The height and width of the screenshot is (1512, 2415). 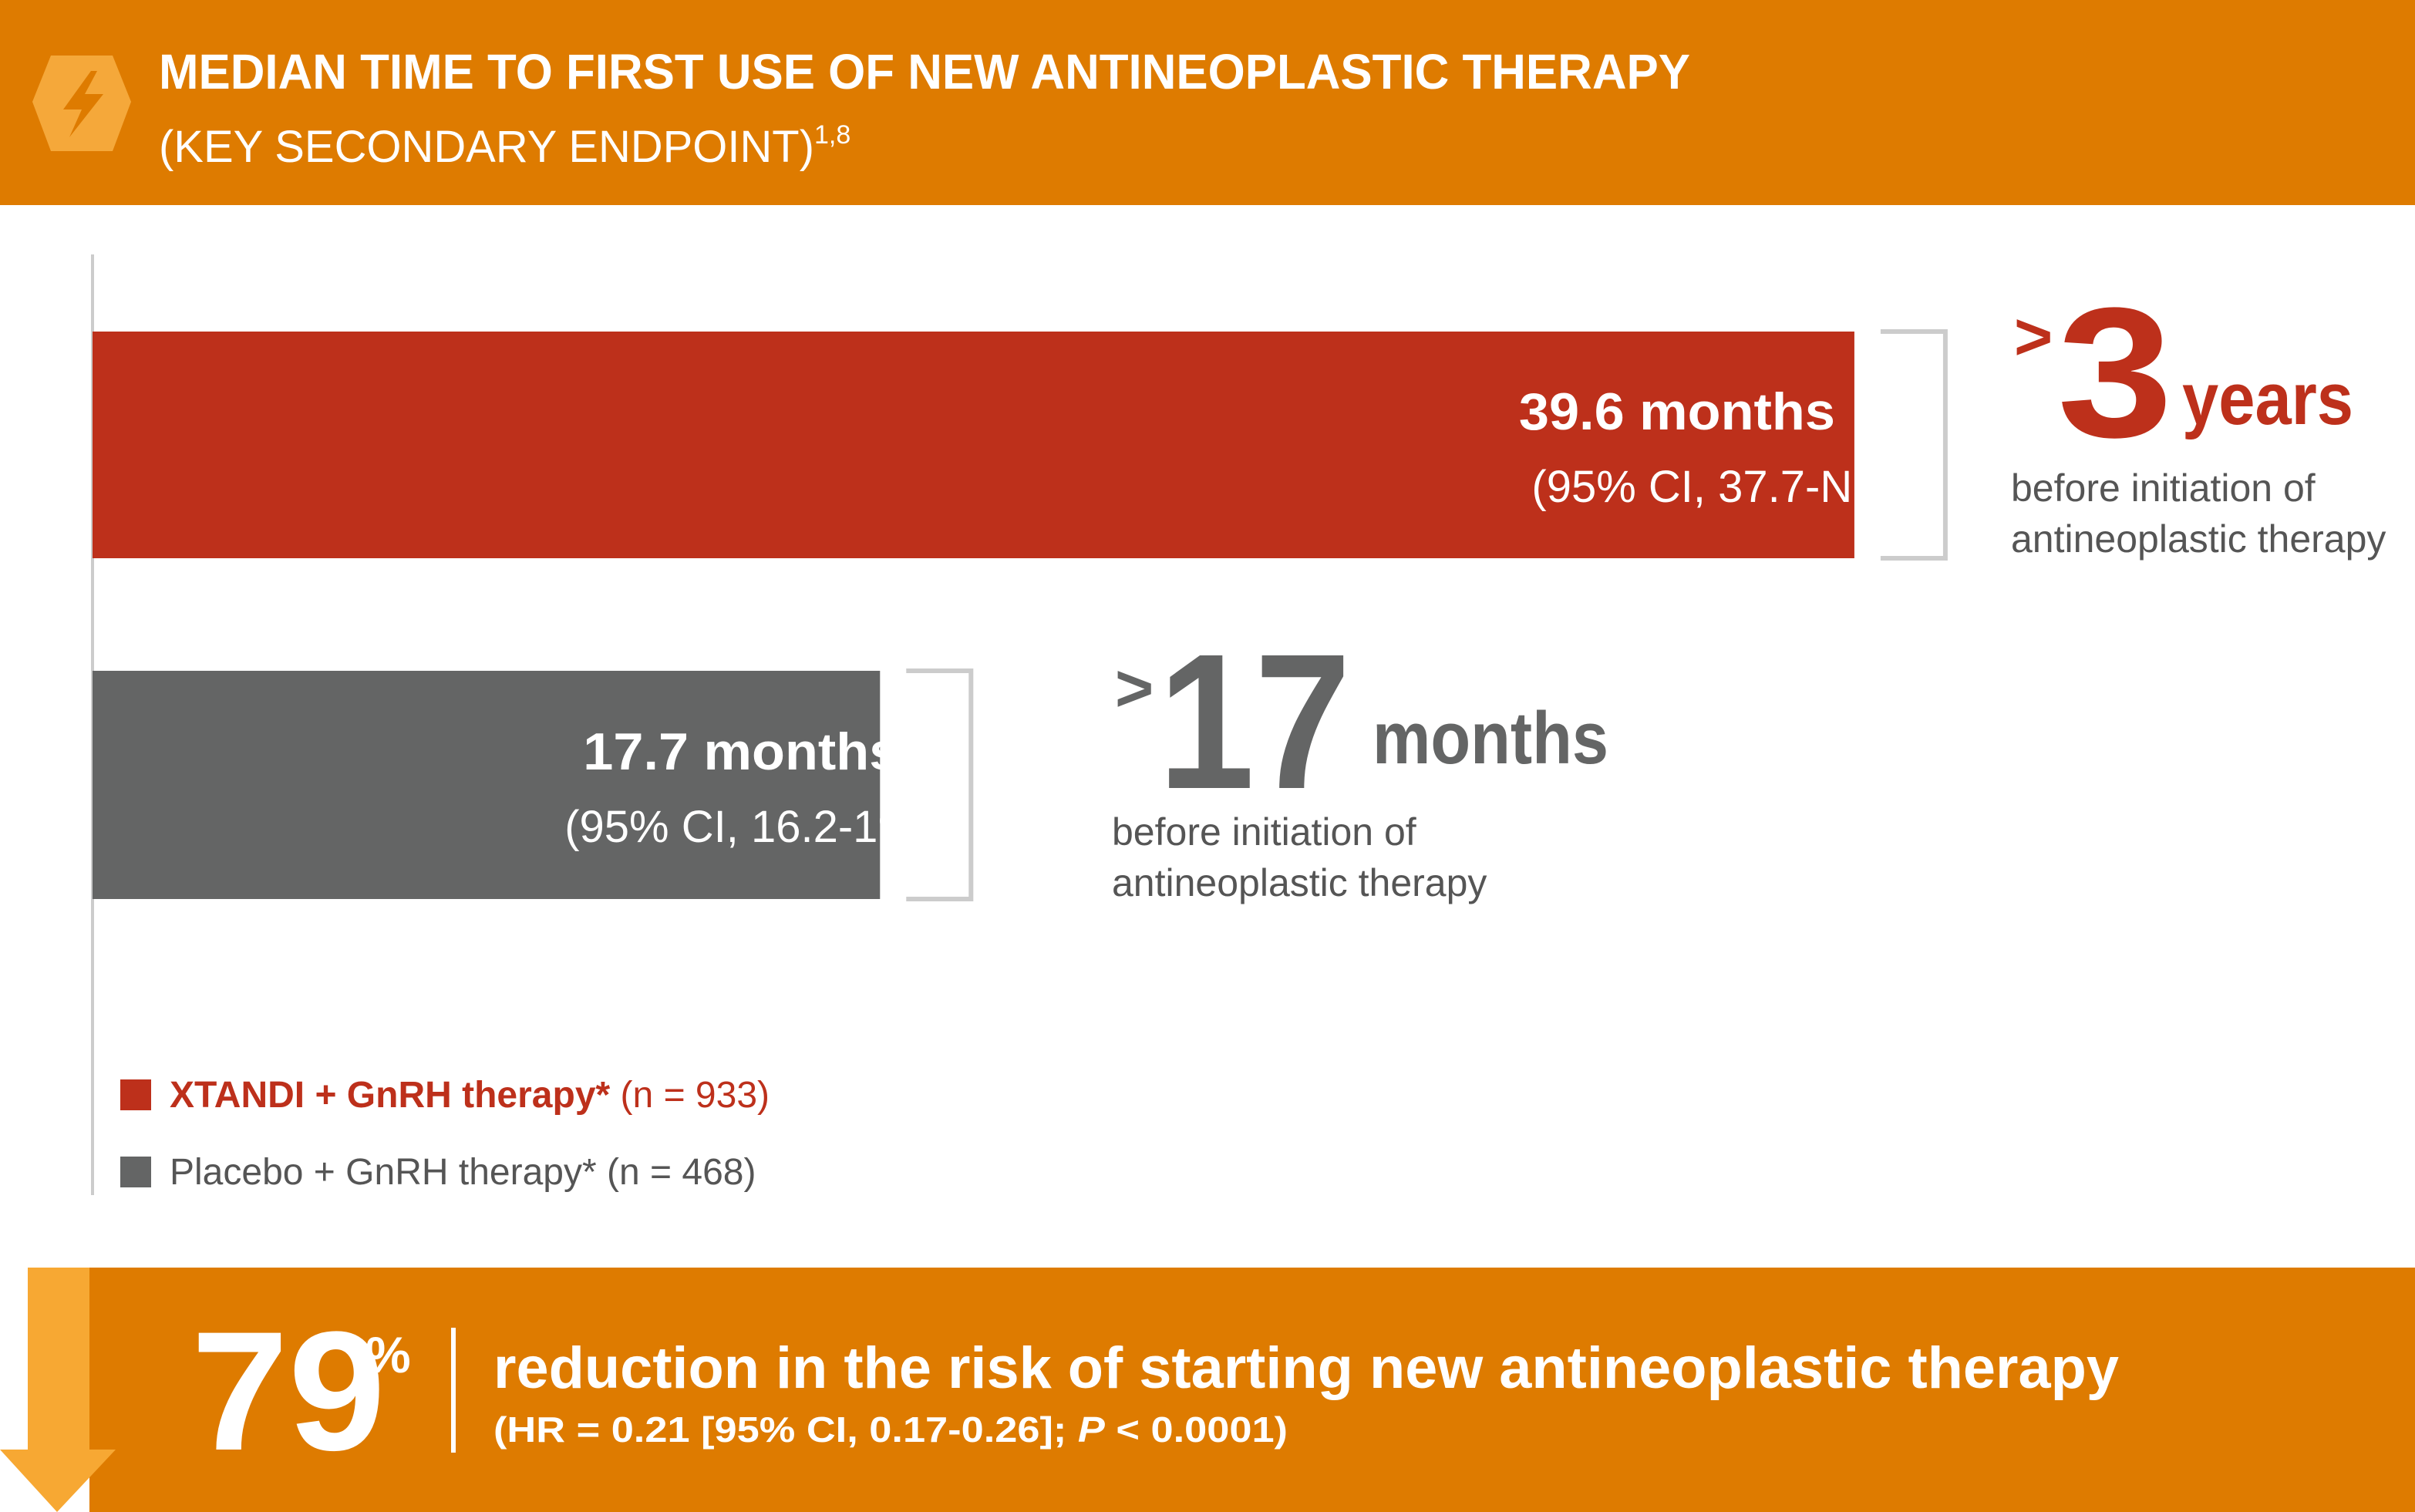 What do you see at coordinates (1091, 1429) in the screenshot?
I see `detail-italic: P` at bounding box center [1091, 1429].